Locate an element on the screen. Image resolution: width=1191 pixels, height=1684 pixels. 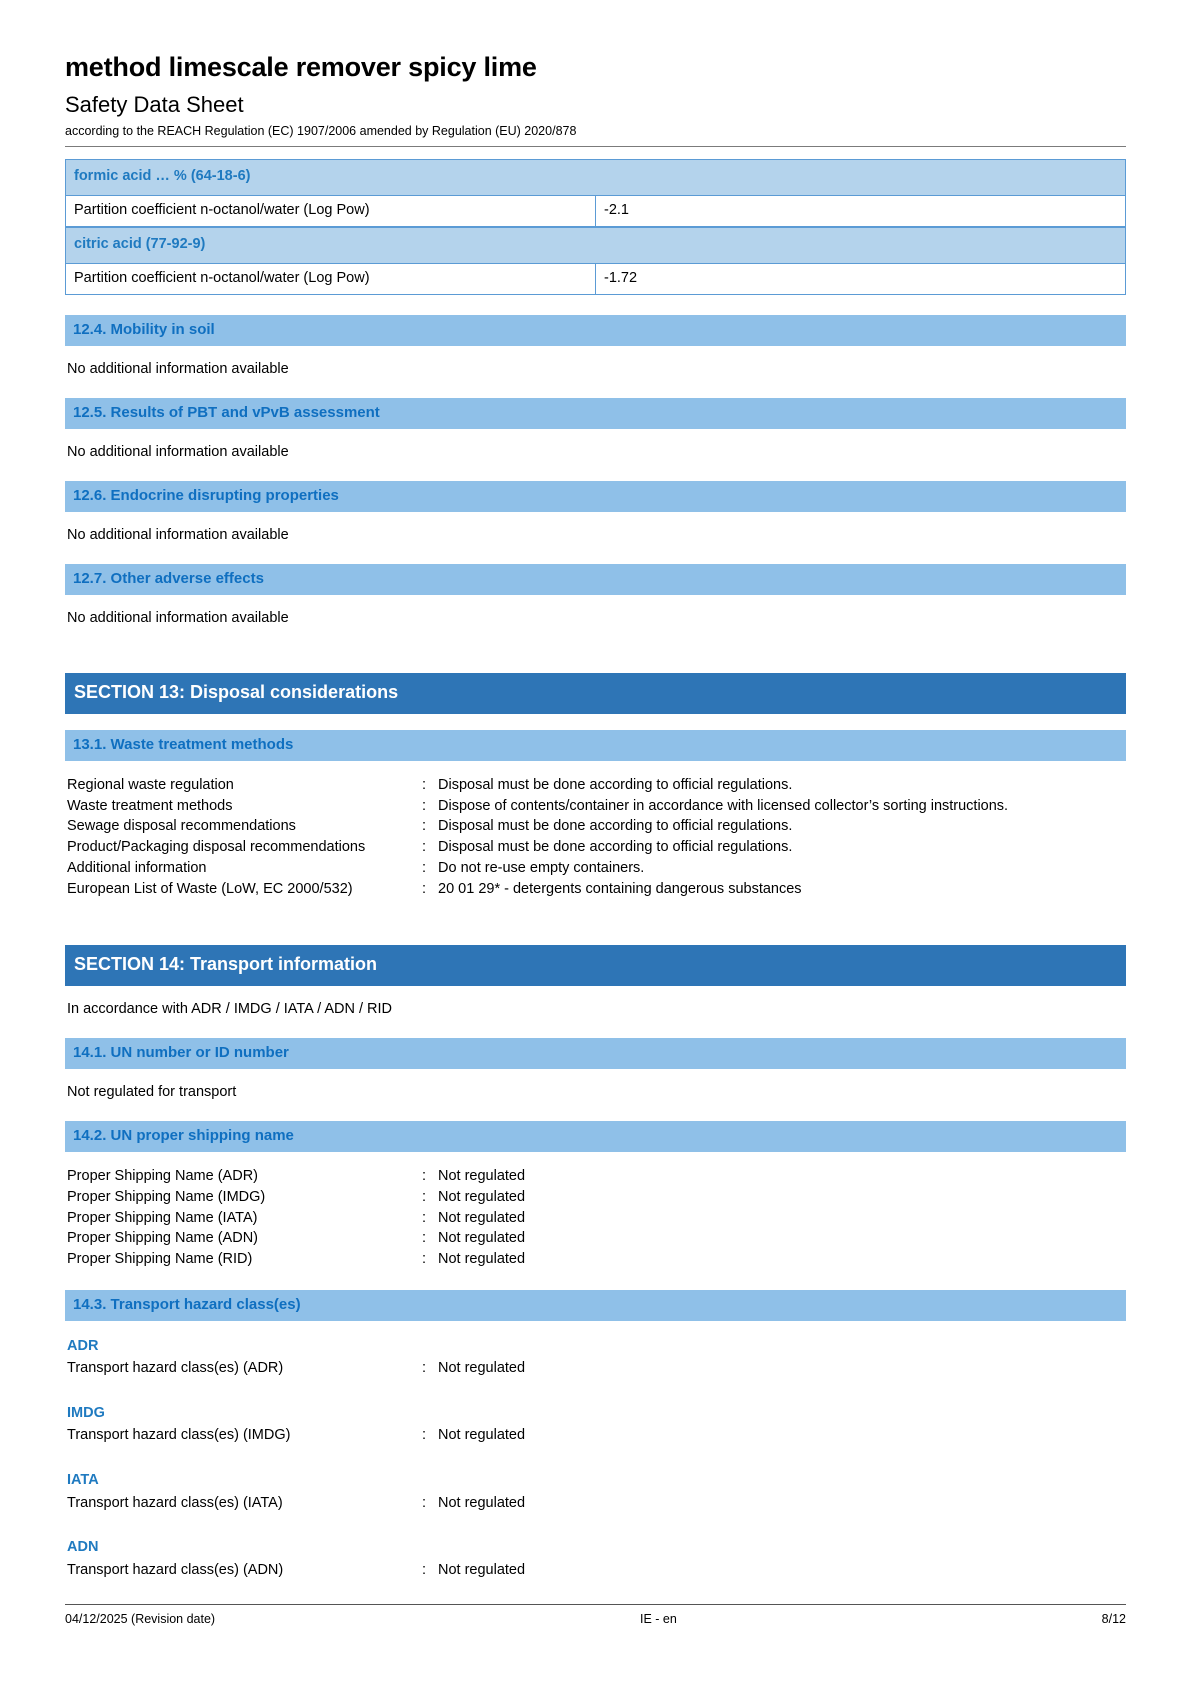
row-key: Transport hazard class(es) (IATA) is located at coordinates (175, 1502).